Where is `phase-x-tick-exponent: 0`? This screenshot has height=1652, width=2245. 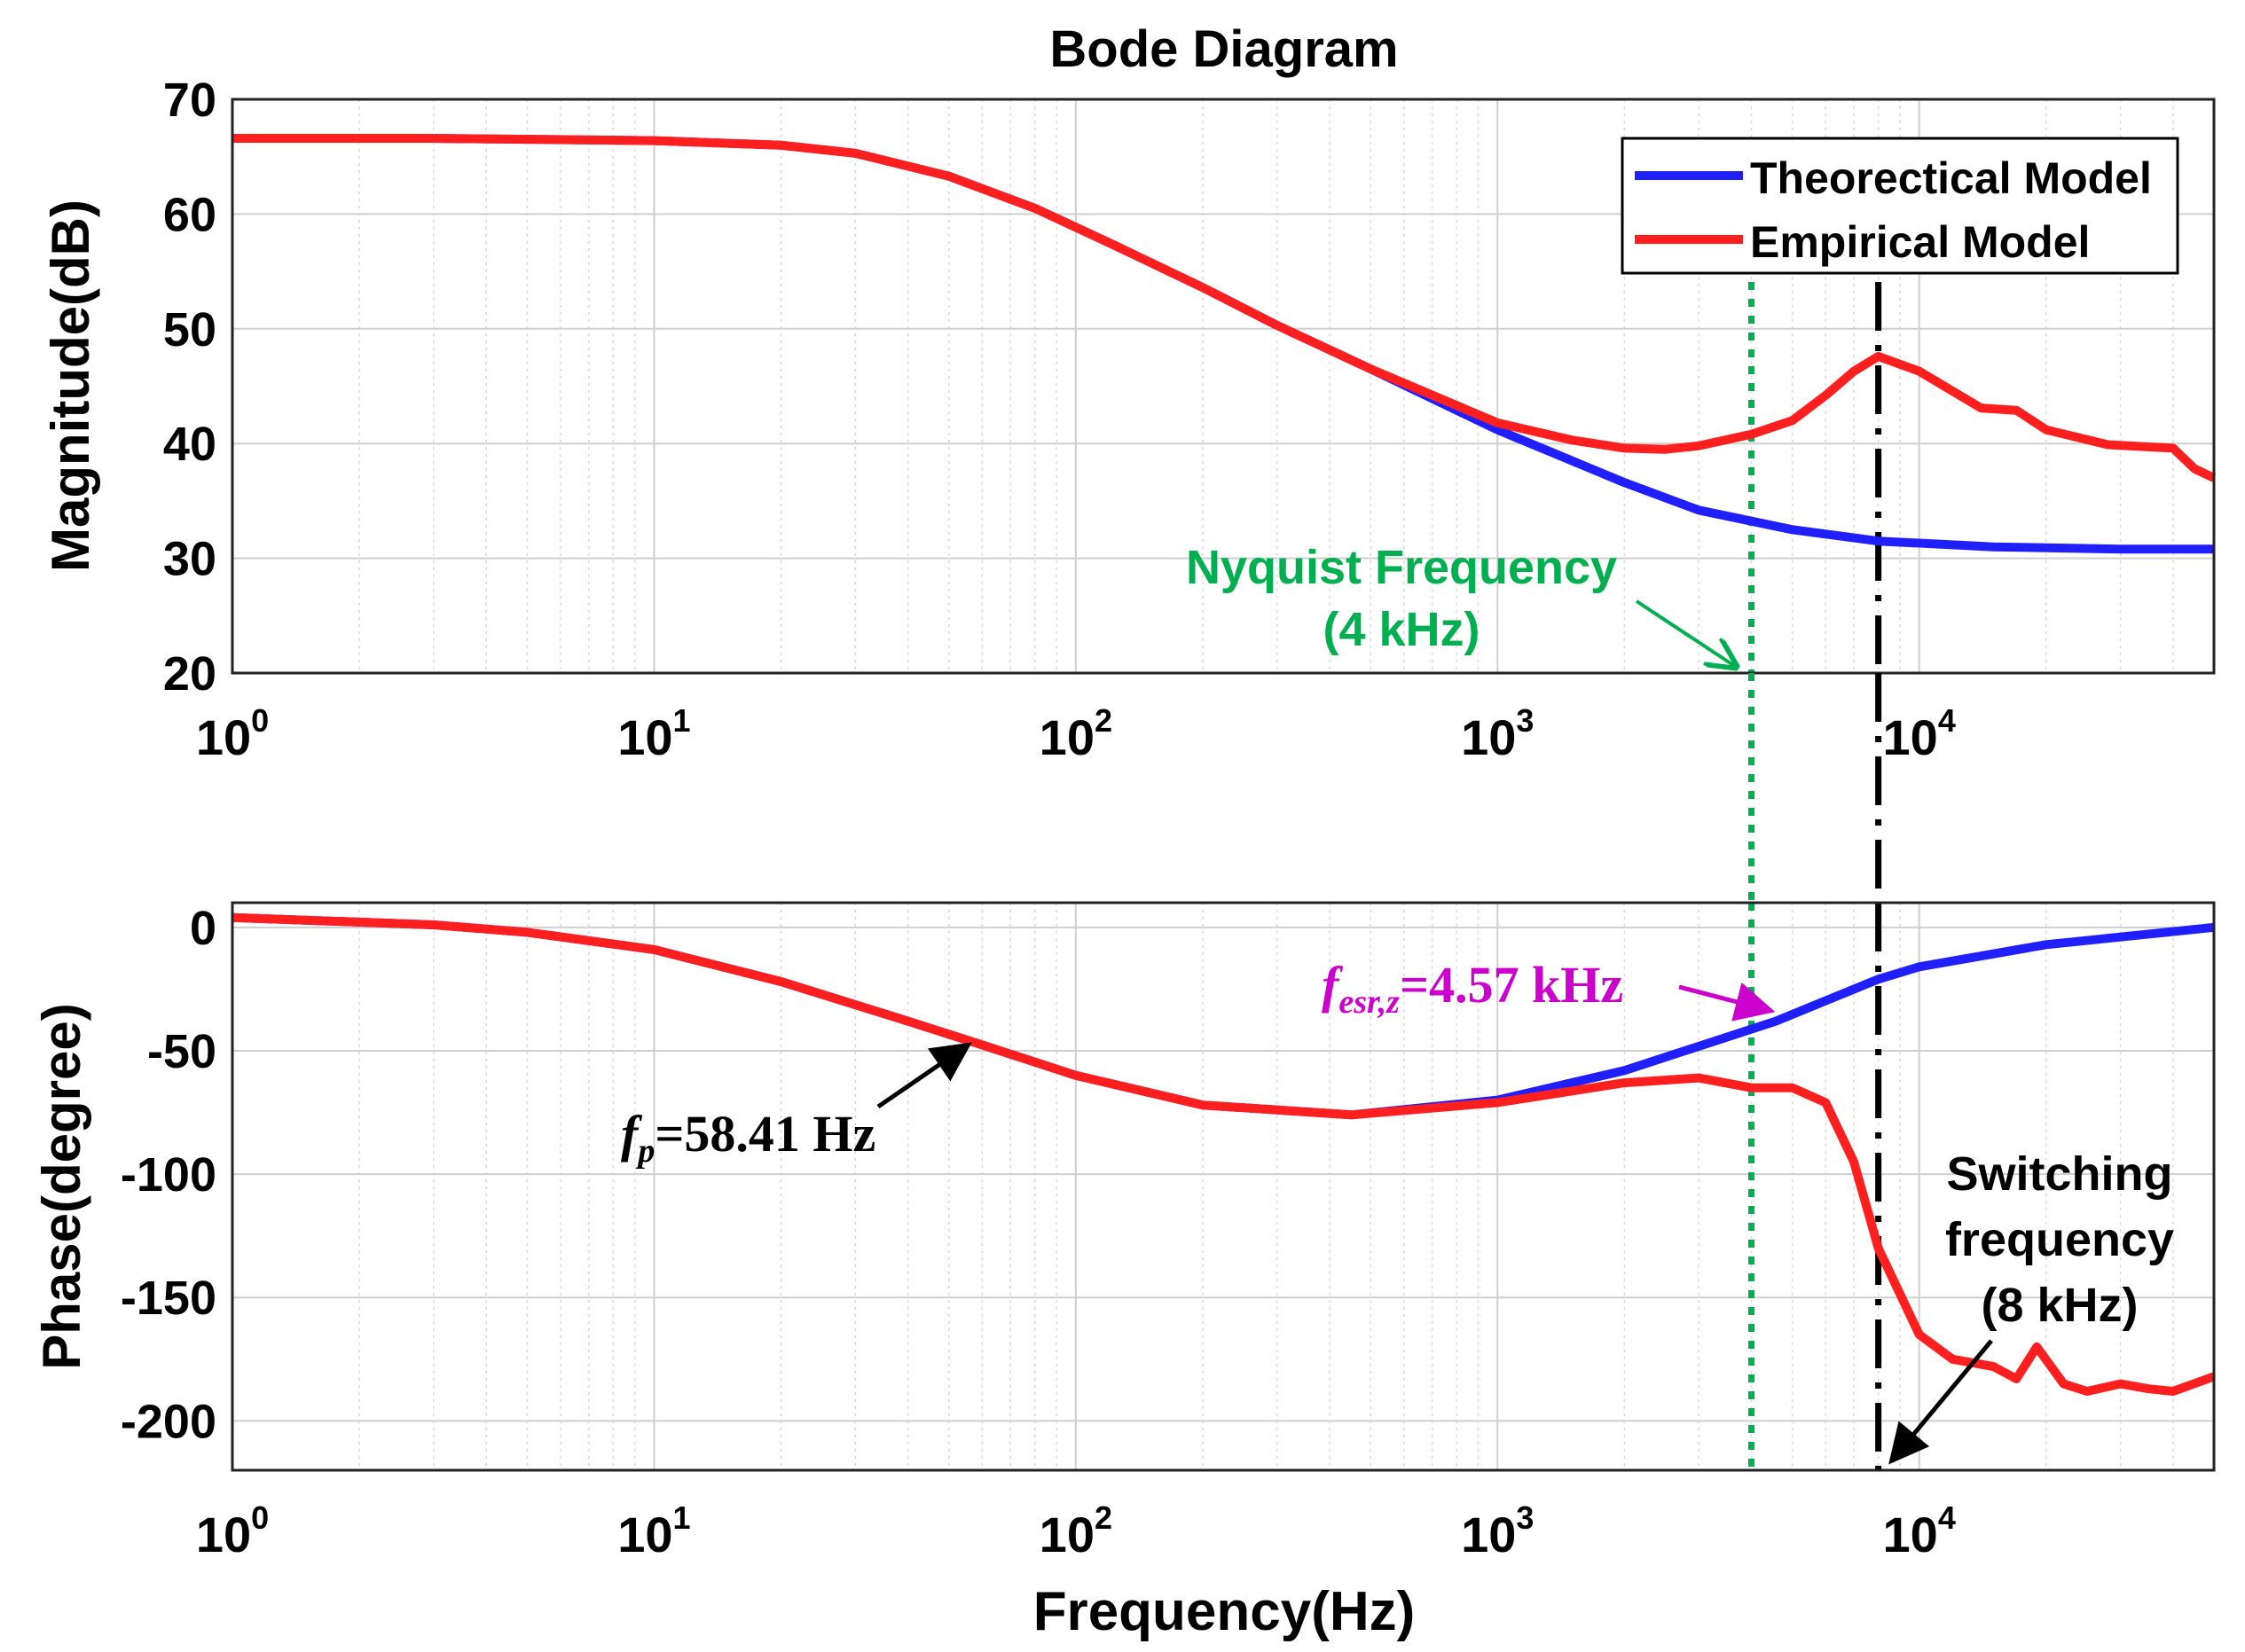 phase-x-tick-exponent: 0 is located at coordinates (260, 1517).